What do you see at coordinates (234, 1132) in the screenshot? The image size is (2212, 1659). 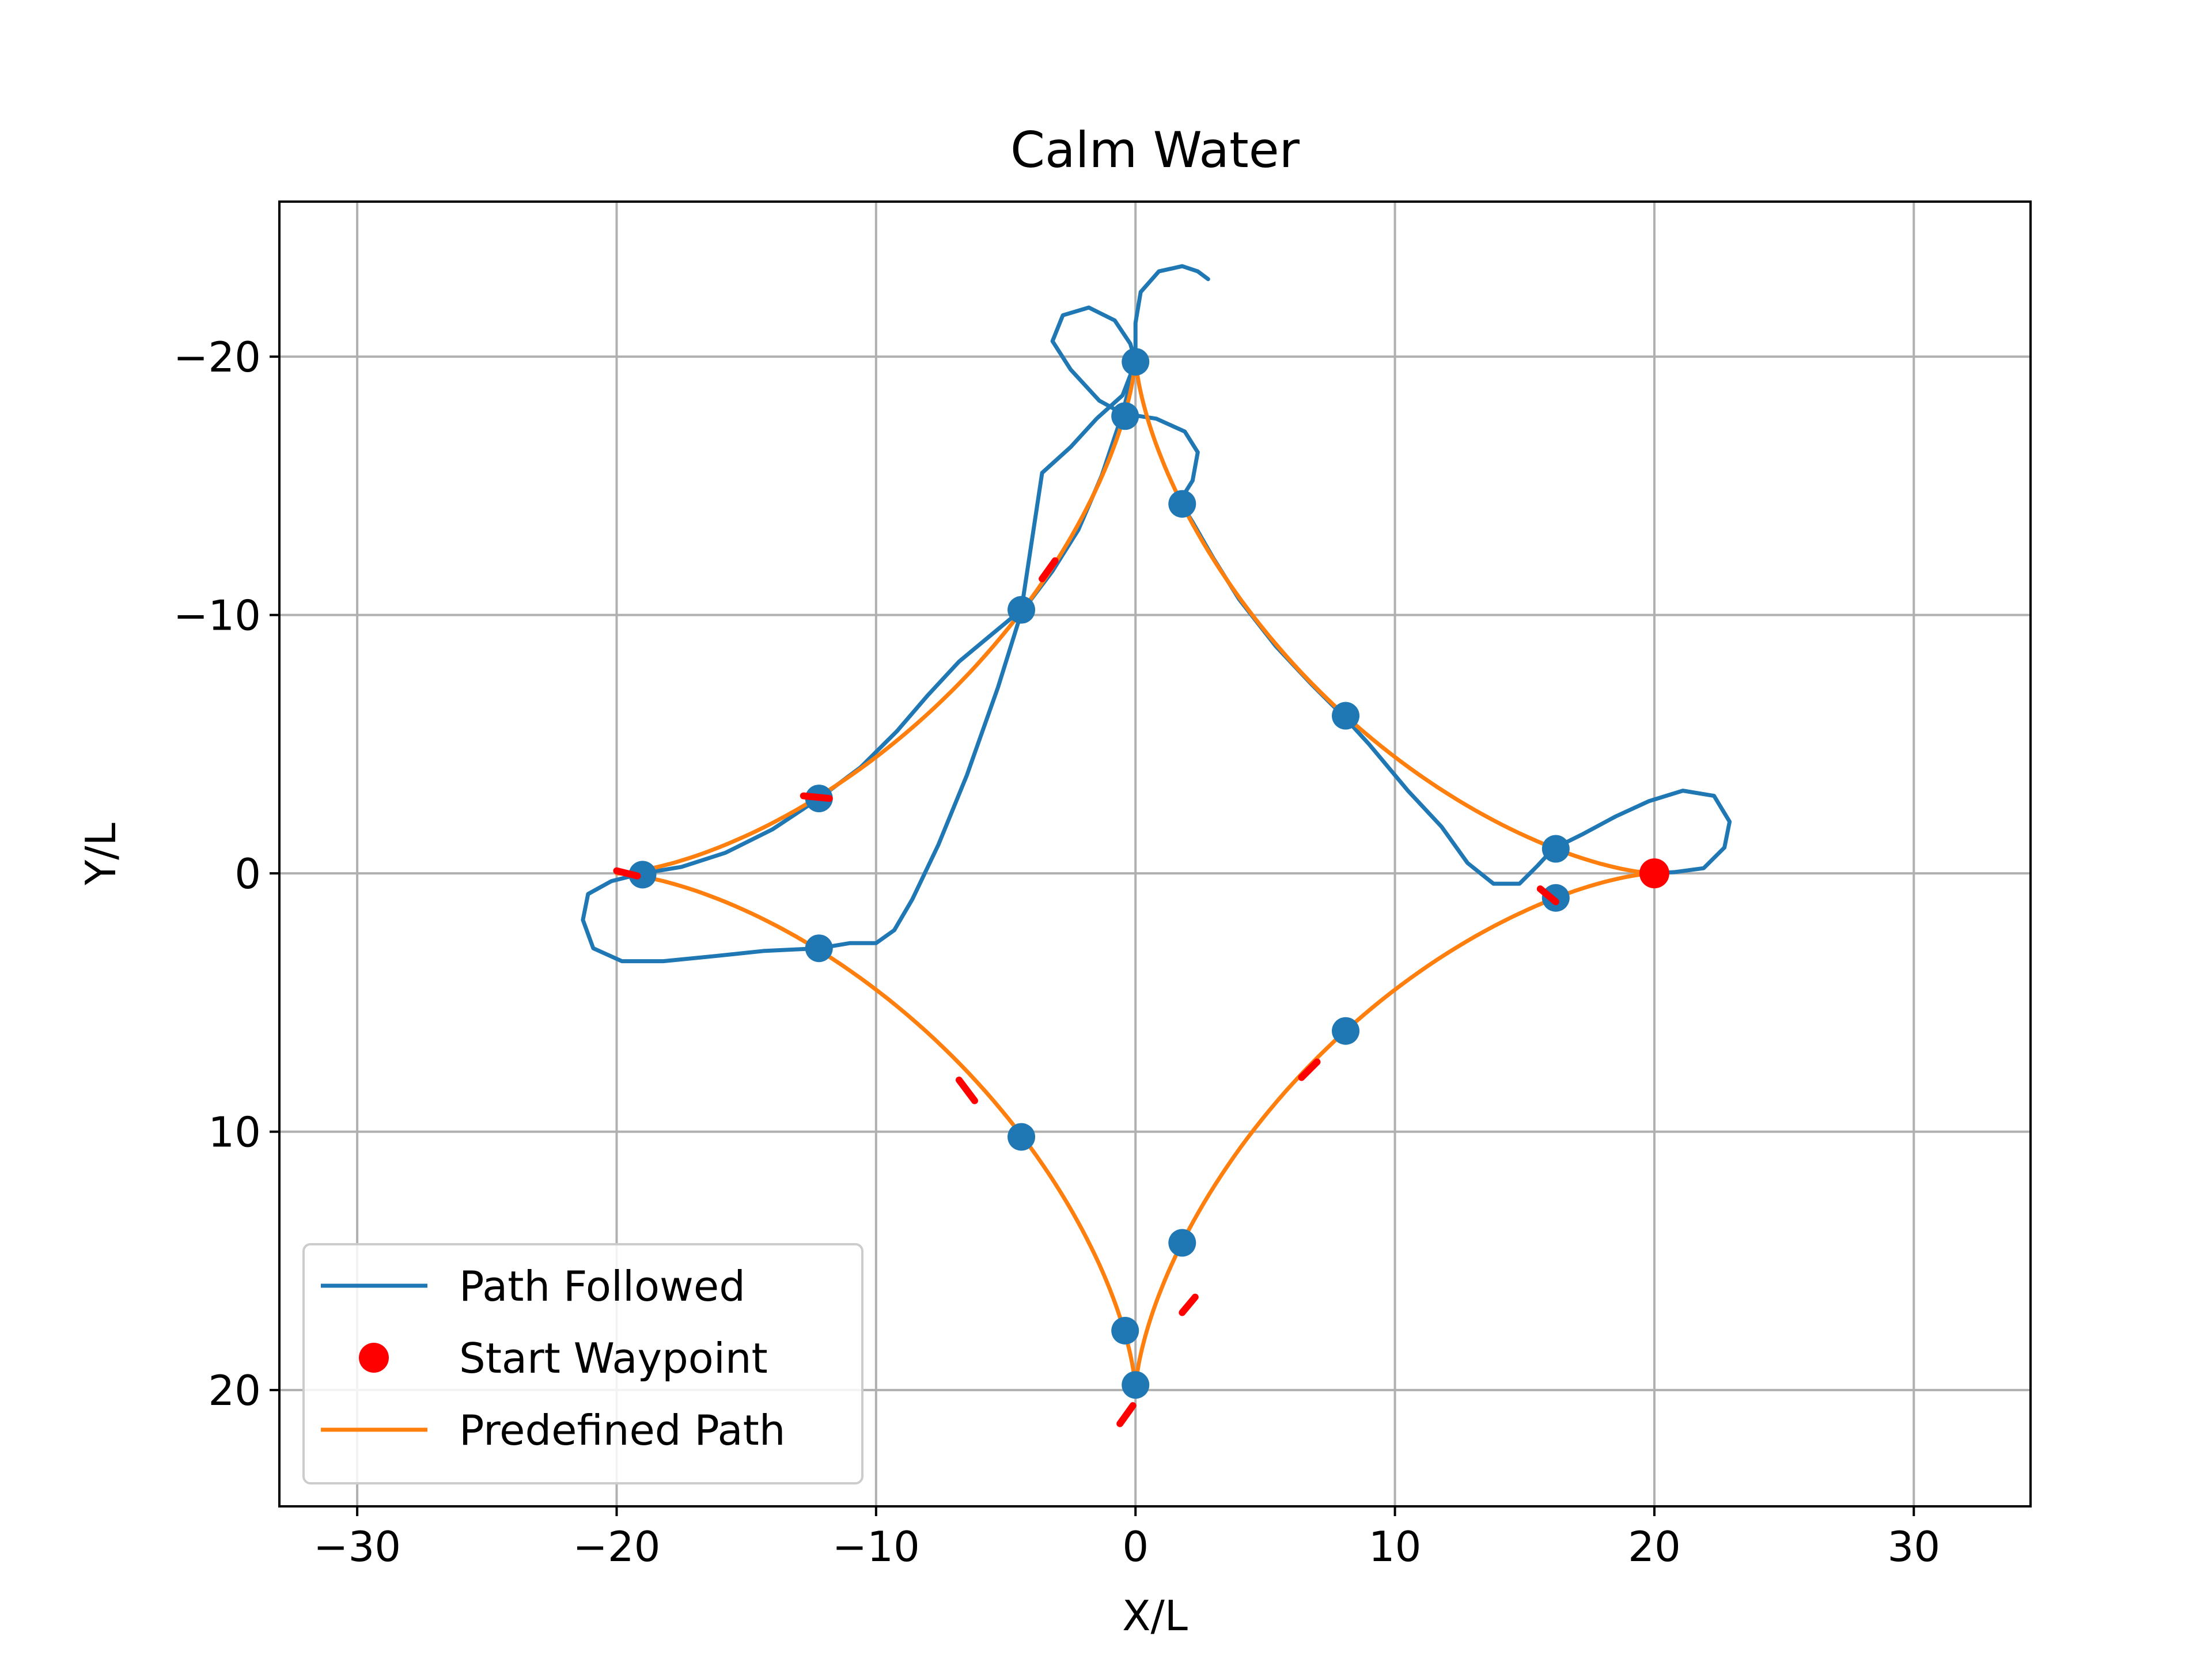 I see `y-tick-label: 10` at bounding box center [234, 1132].